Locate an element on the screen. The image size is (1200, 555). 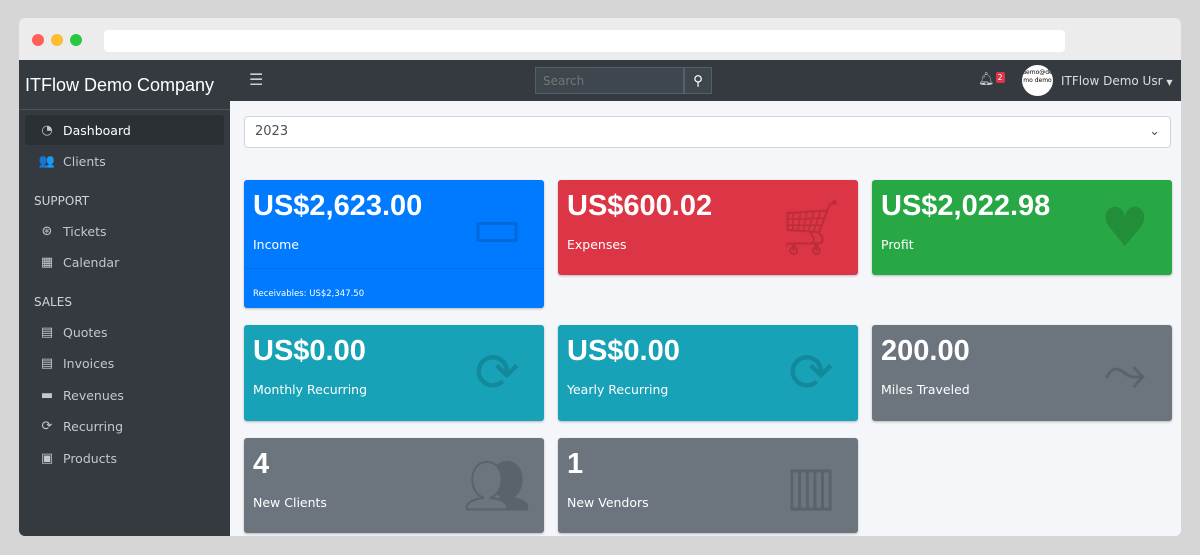
sidebar-item-invoices: ▤ Invoices is located at coordinates (124, 364).